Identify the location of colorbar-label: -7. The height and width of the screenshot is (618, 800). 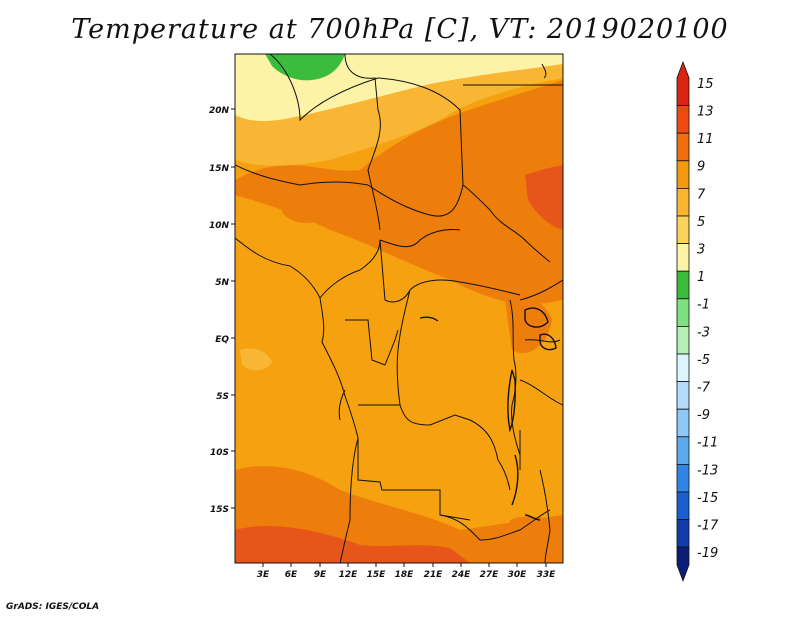
(704, 388).